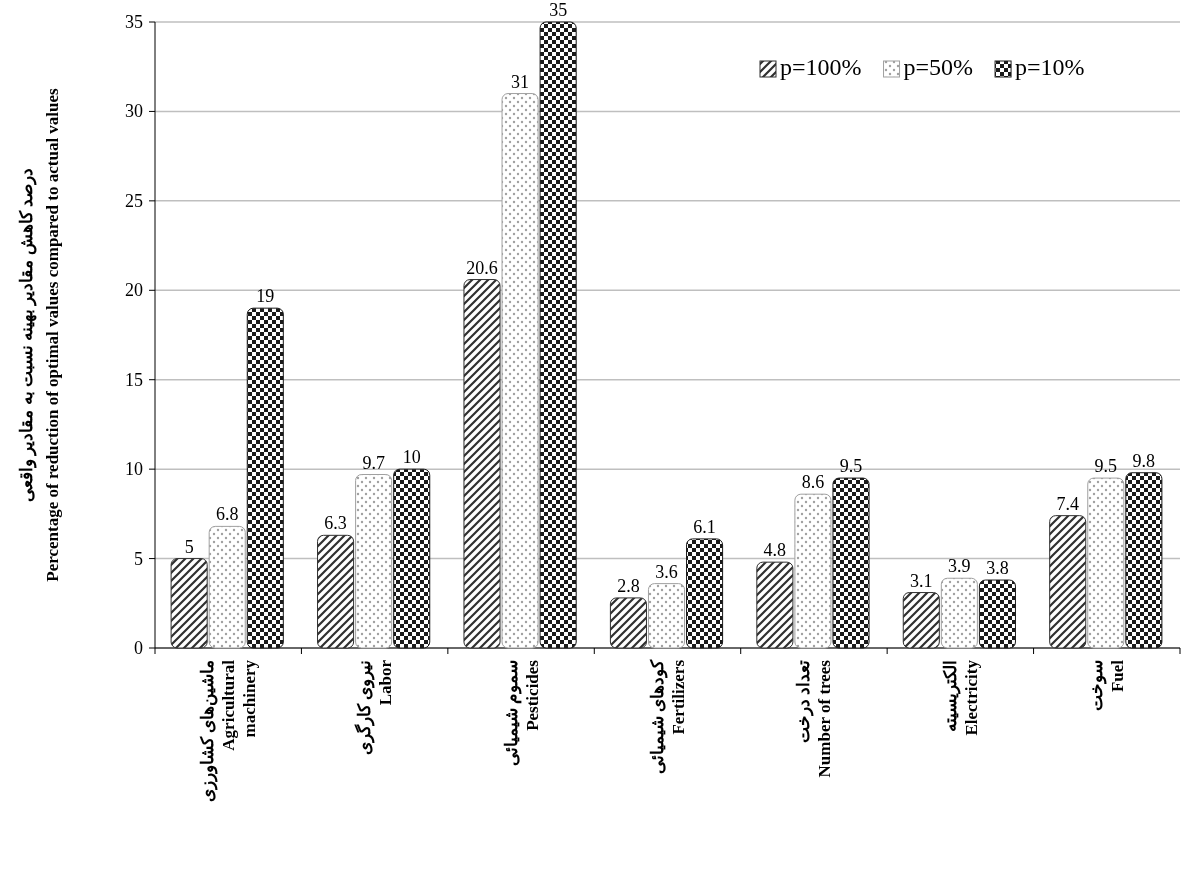 This screenshot has height=881, width=1190. What do you see at coordinates (628, 585) in the screenshot?
I see `data-label: 2.8` at bounding box center [628, 585].